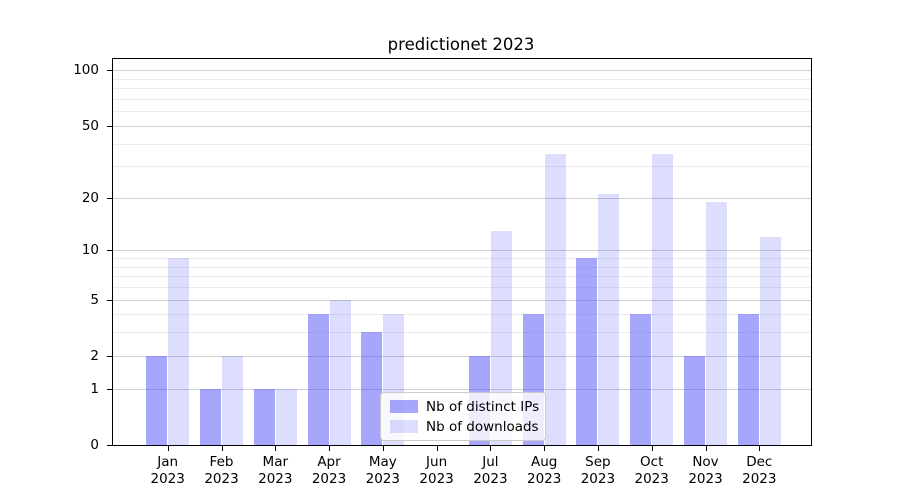 This screenshot has height=500, width=900. What do you see at coordinates (461, 44) in the screenshot?
I see `chart-title: predictionet 2023` at bounding box center [461, 44].